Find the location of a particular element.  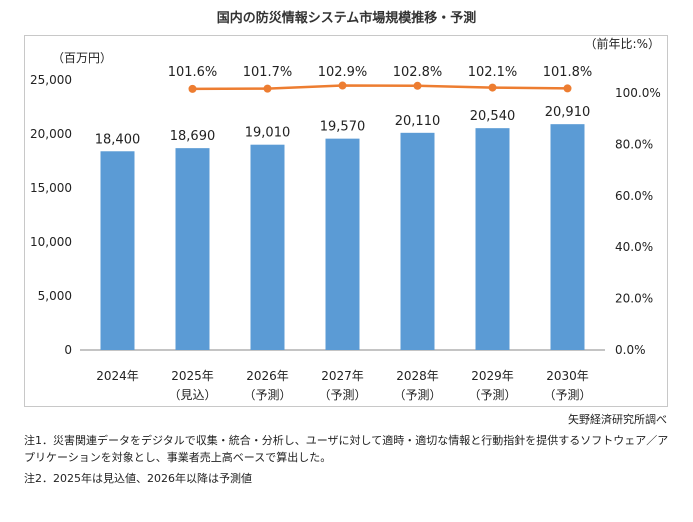

y-right-tick-label: 60.0% is located at coordinates (634, 196).